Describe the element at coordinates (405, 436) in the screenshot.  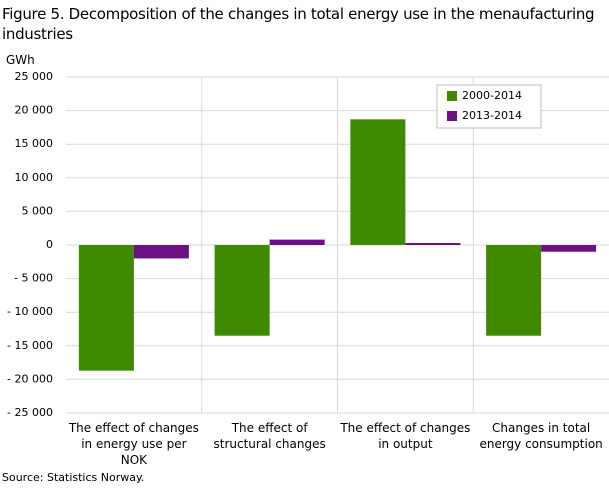
I see `x-tick-label: The effect of changes in output` at that location.